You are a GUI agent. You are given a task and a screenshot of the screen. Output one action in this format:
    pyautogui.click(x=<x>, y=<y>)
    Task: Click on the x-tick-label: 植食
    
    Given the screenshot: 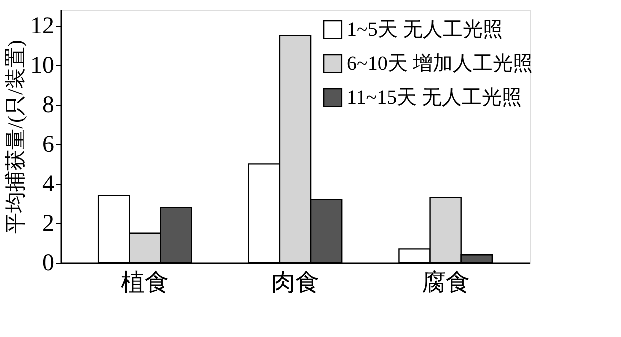 What is the action you would take?
    pyautogui.click(x=145, y=283)
    